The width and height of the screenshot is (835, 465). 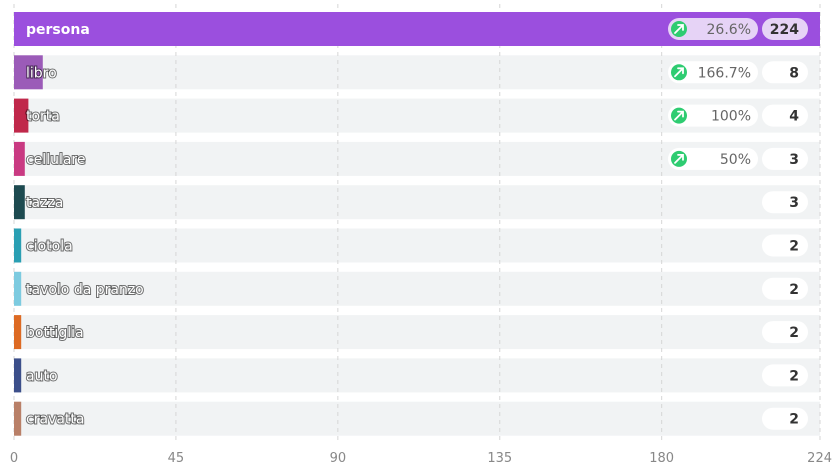 What do you see at coordinates (731, 117) in the screenshot?
I see `change-percent: 100%` at bounding box center [731, 117].